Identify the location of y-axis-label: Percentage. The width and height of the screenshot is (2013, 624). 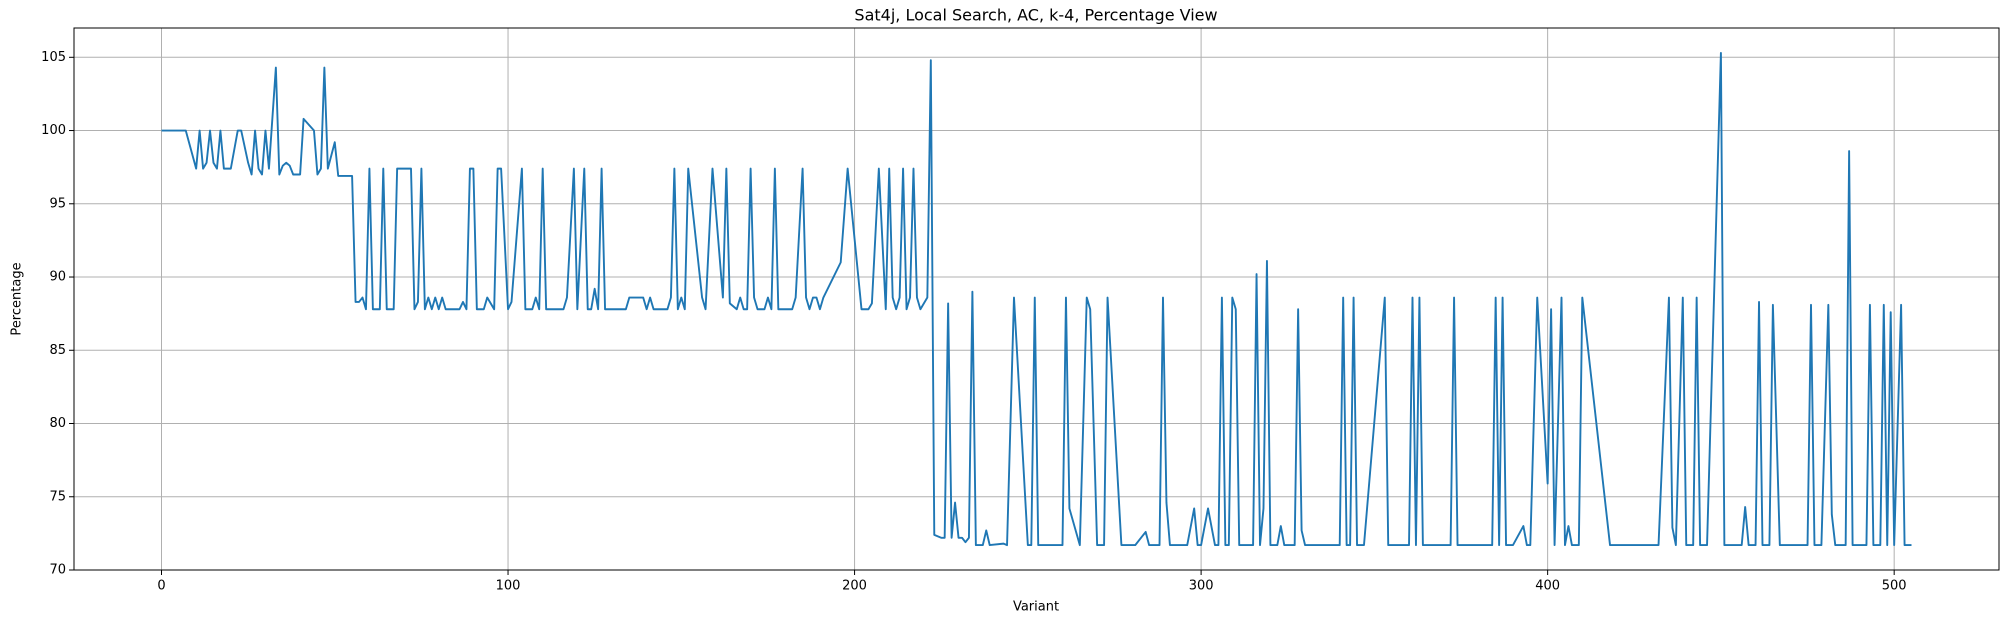
(17, 298).